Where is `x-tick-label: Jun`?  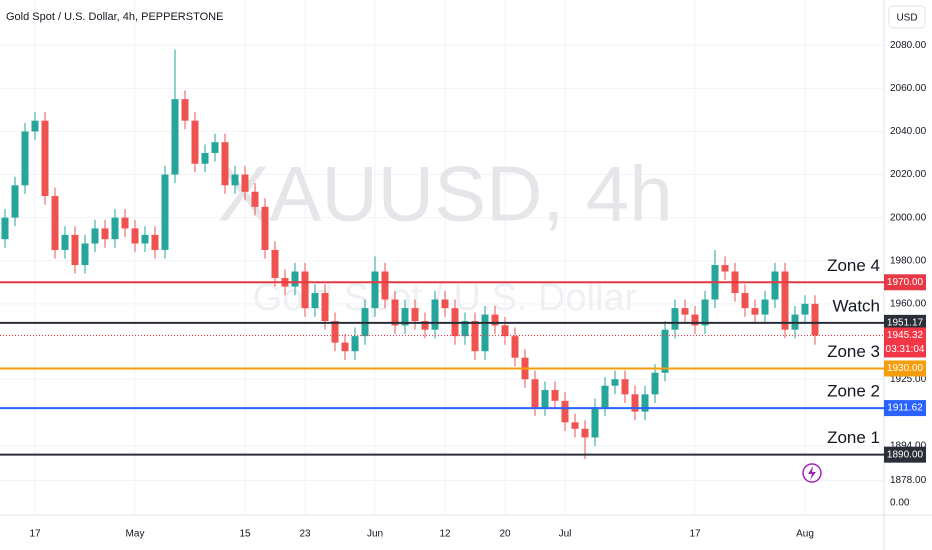
x-tick-label: Jun is located at coordinates (375, 534).